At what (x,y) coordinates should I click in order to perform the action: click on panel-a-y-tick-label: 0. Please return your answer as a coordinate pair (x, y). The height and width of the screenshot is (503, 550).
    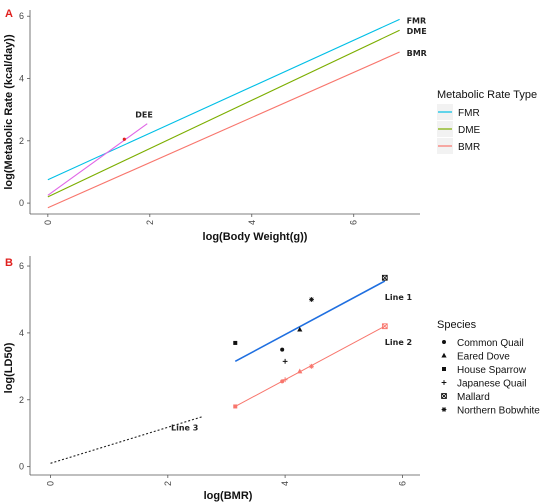
    Looking at the image, I should click on (21, 203).